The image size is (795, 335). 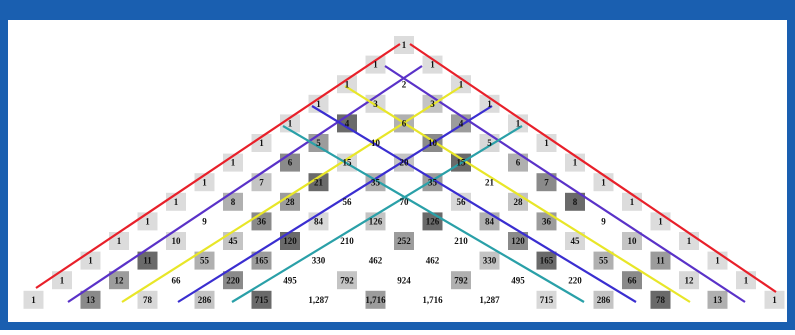 What do you see at coordinates (319, 221) in the screenshot?
I see `number: 84` at bounding box center [319, 221].